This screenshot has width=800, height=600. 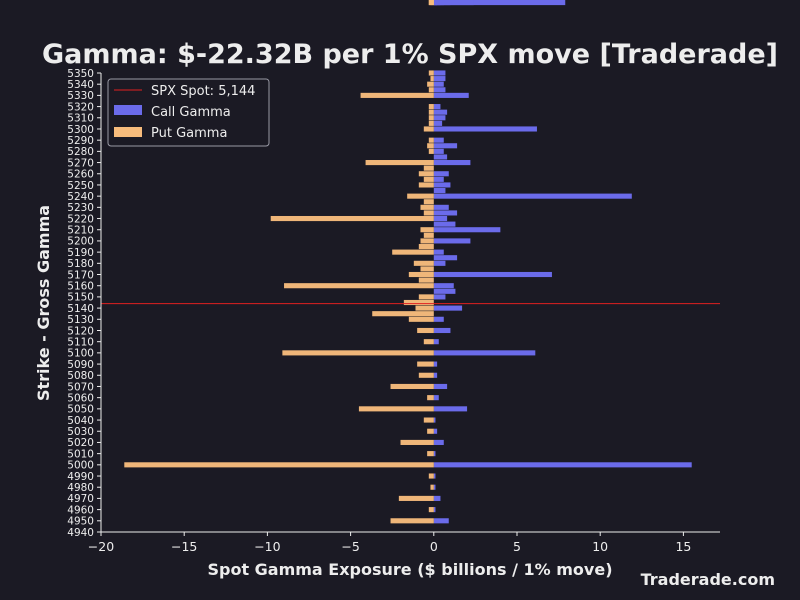 What do you see at coordinates (434, 546) in the screenshot?
I see `x-tick-label: 0` at bounding box center [434, 546].